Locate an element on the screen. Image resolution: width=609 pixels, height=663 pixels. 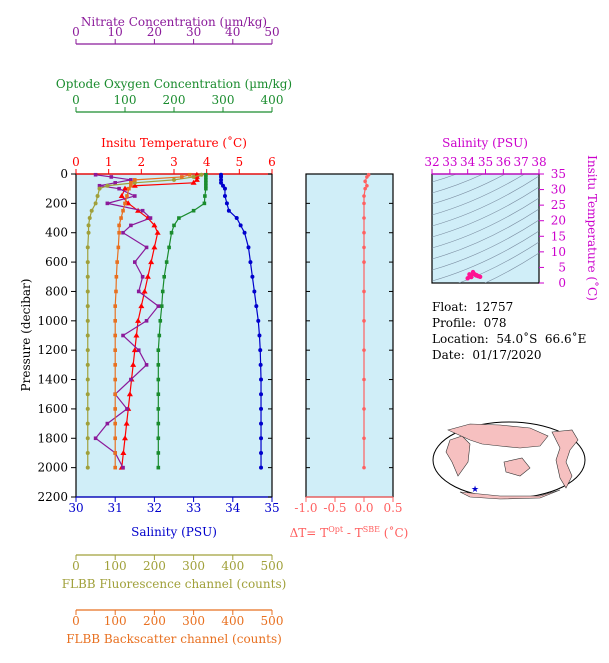
temperature-axis-tick-label: 4 is located at coordinates (207, 162).